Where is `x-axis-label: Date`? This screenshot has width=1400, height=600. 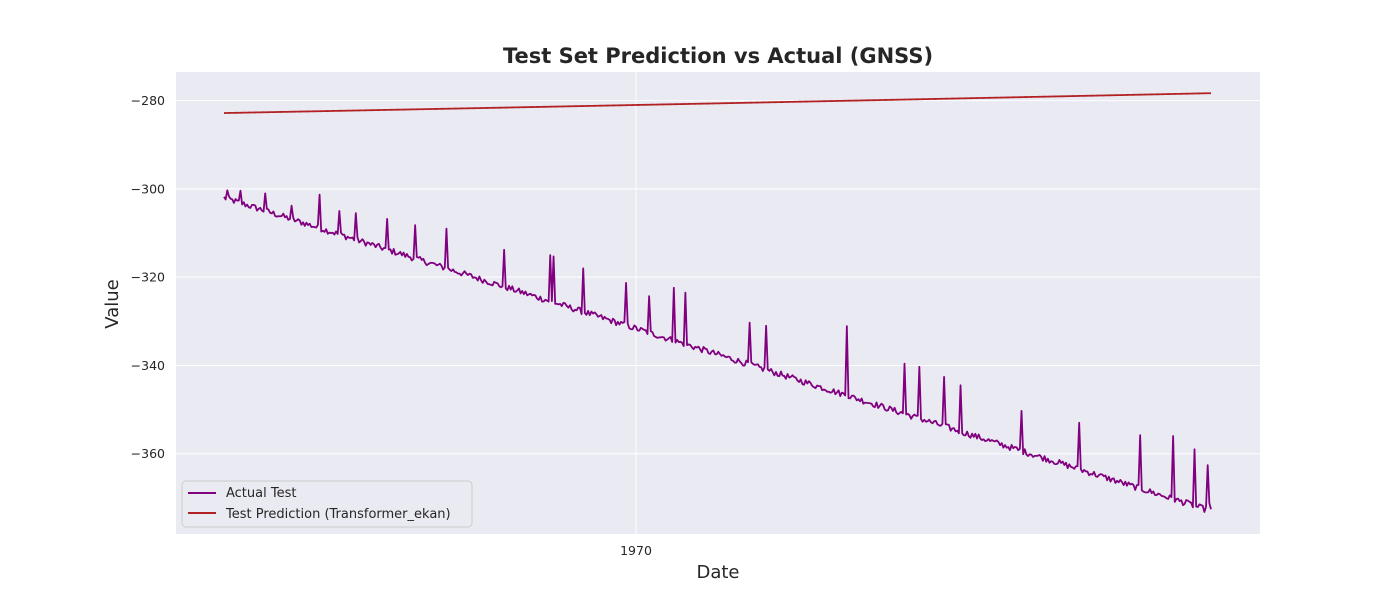 x-axis-label: Date is located at coordinates (717, 572).